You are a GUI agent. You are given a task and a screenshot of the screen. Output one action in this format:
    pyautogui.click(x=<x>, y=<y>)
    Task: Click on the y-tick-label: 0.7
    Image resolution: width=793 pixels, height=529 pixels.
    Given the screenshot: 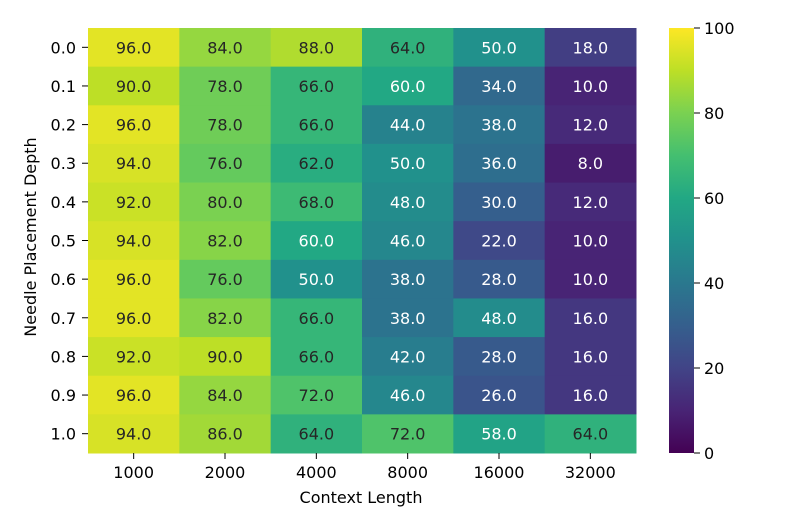 What is the action you would take?
    pyautogui.click(x=63, y=318)
    